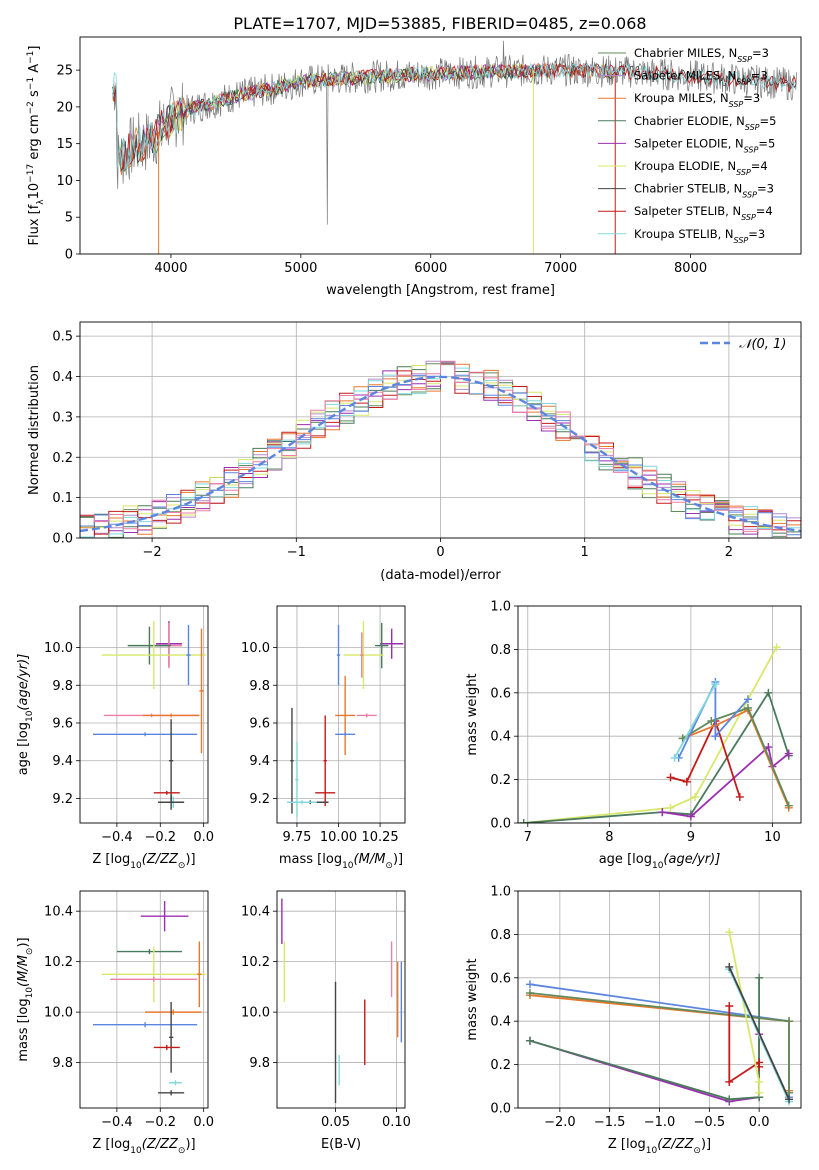 The width and height of the screenshot is (819, 1170). What do you see at coordinates (705, 123) in the screenshot?
I see `legend-entry: Chabrier ELODIE, NSSP=5` at bounding box center [705, 123].